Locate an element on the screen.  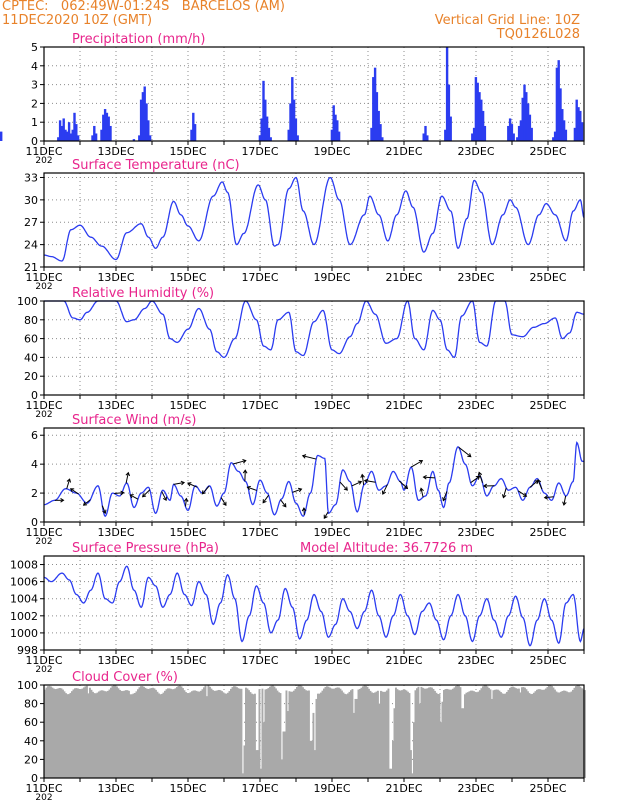
model-altitude: Model Altitude: 36.7726 m is located at coordinates (386, 548).